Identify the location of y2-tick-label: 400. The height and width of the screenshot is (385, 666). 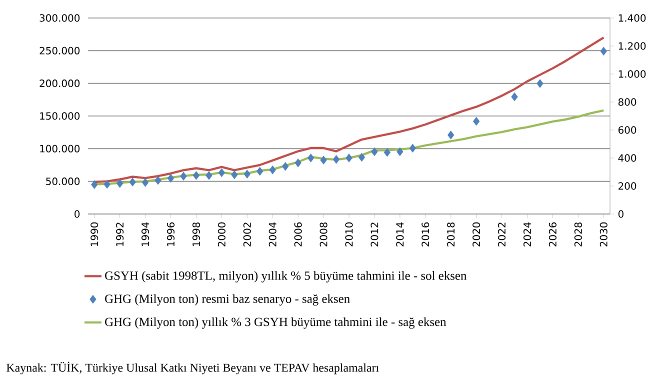
(627, 158).